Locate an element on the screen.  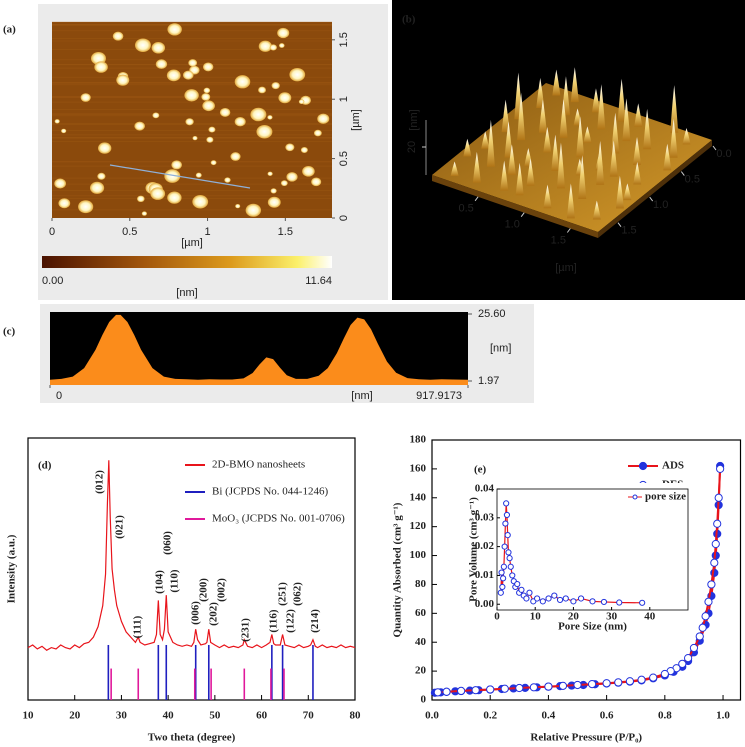
legend-marker is located at coordinates (635, 497).